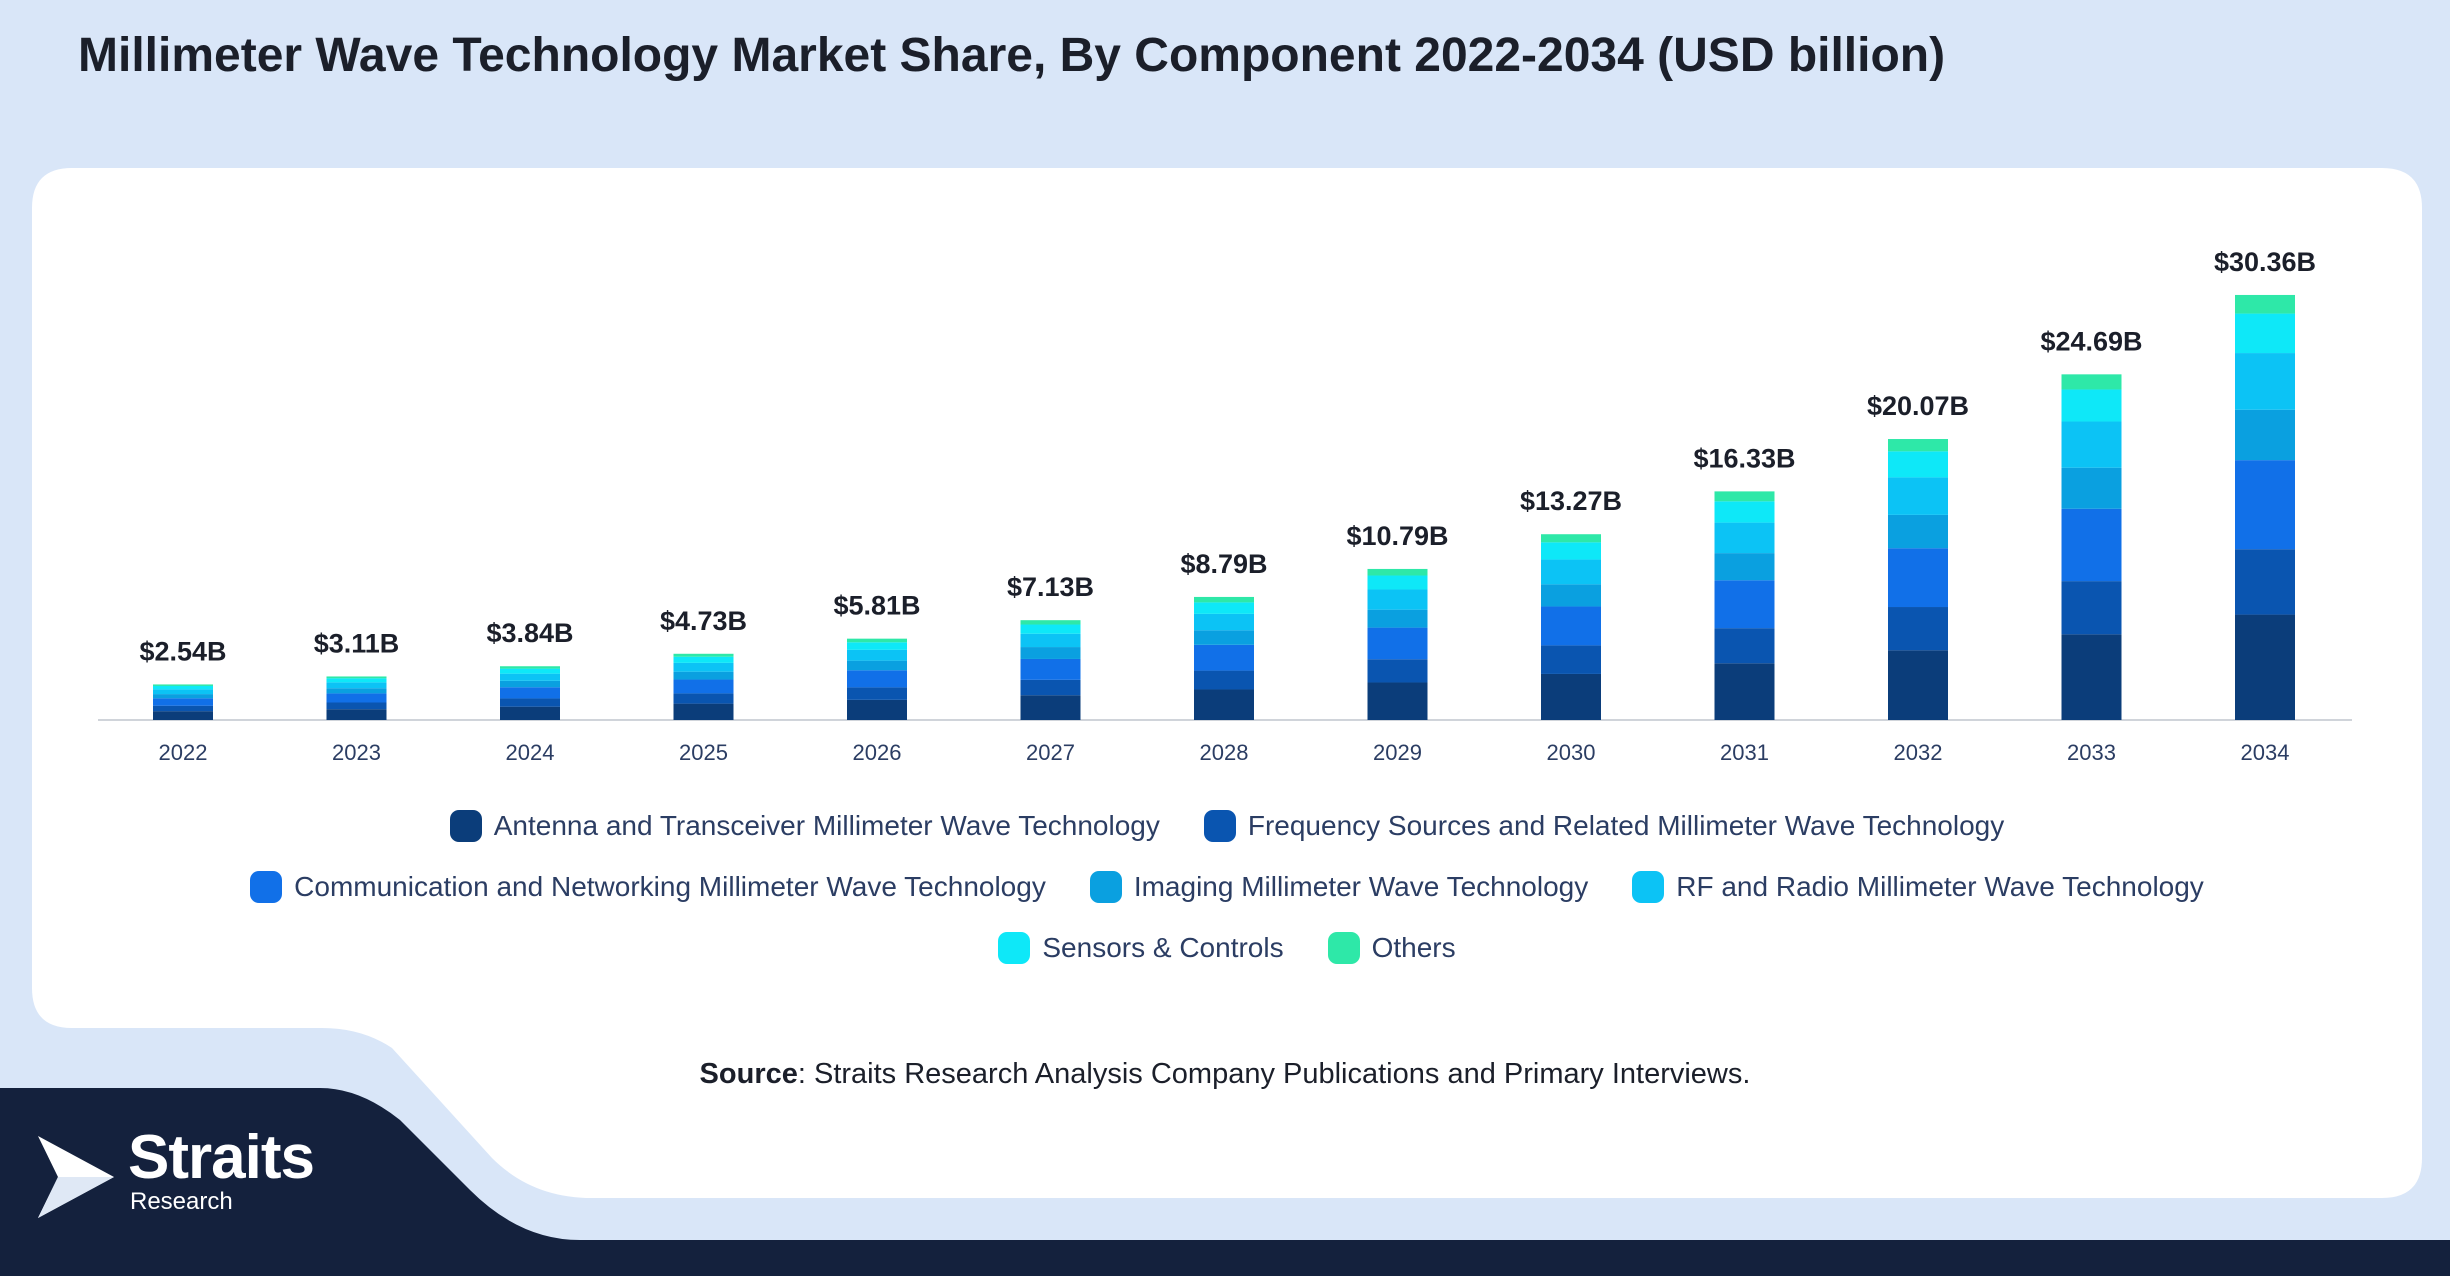 The image size is (2450, 1276). Describe the element at coordinates (1397, 752) in the screenshot. I see `x-tick-label: 2029` at that location.